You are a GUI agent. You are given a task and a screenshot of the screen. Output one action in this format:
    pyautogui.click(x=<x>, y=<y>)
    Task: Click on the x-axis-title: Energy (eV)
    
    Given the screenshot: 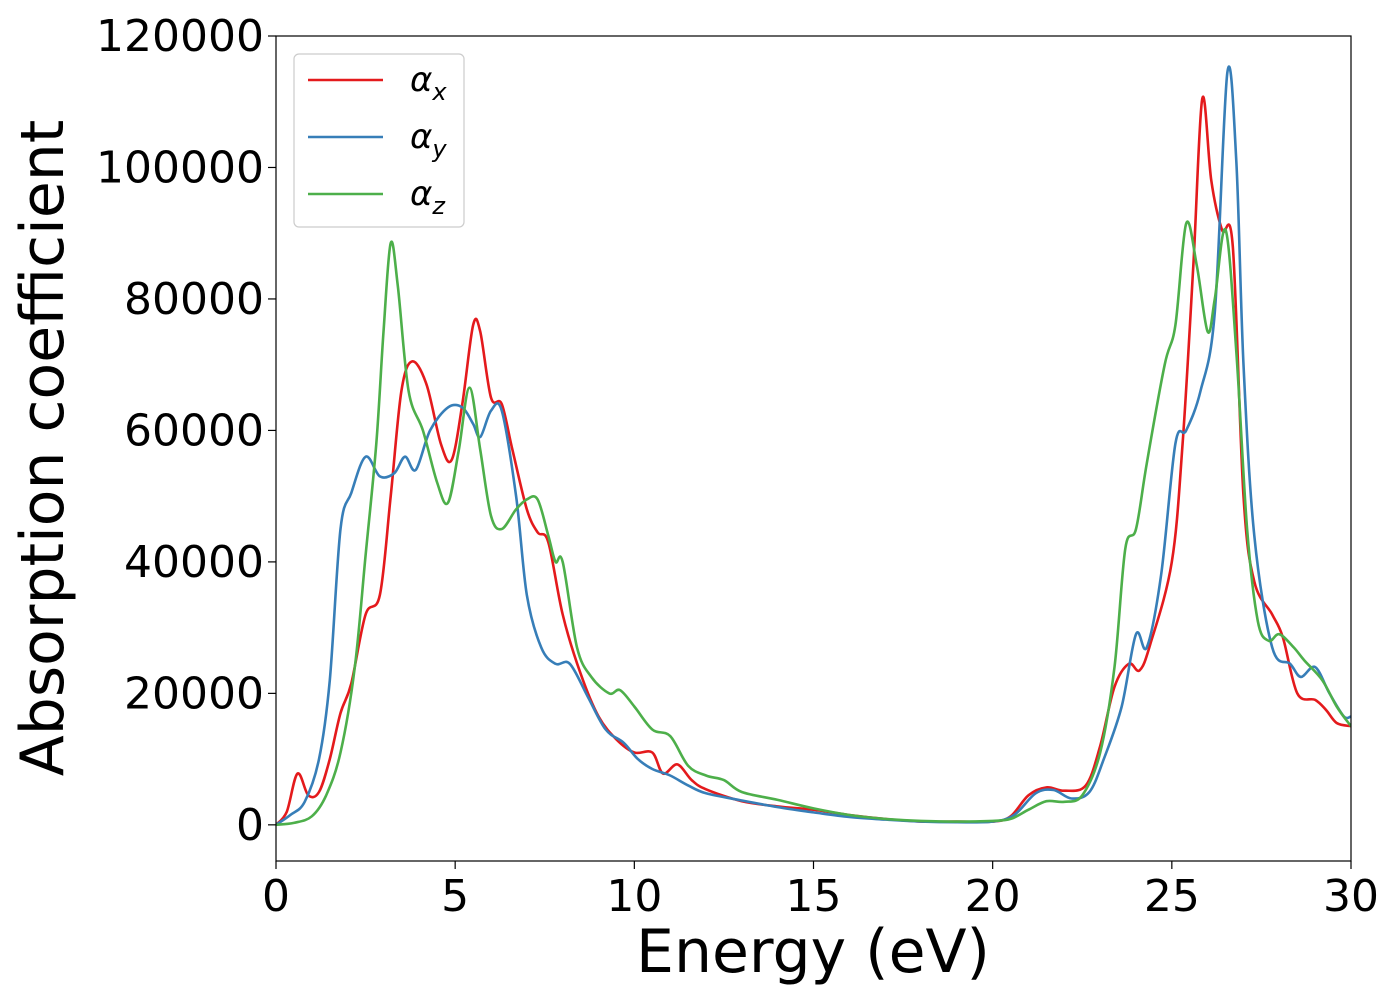 What is the action you would take?
    pyautogui.click(x=813, y=952)
    